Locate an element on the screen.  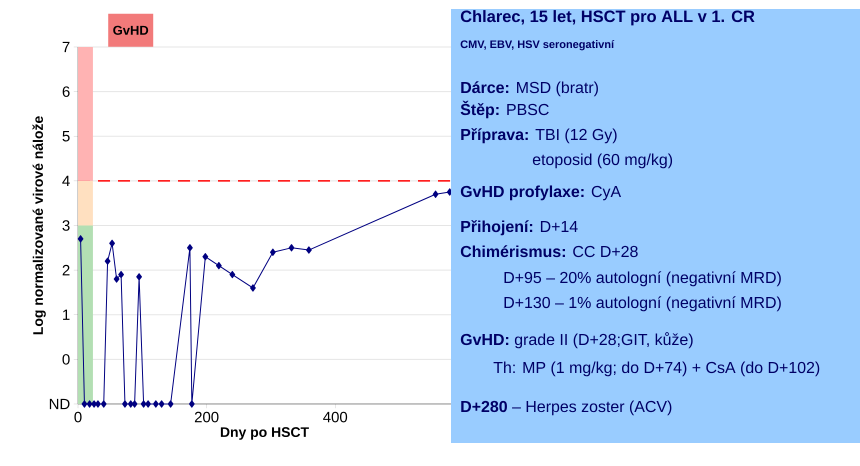
text: D+280 – Herpes zoster (ACV) is located at coordinates (566, 408).